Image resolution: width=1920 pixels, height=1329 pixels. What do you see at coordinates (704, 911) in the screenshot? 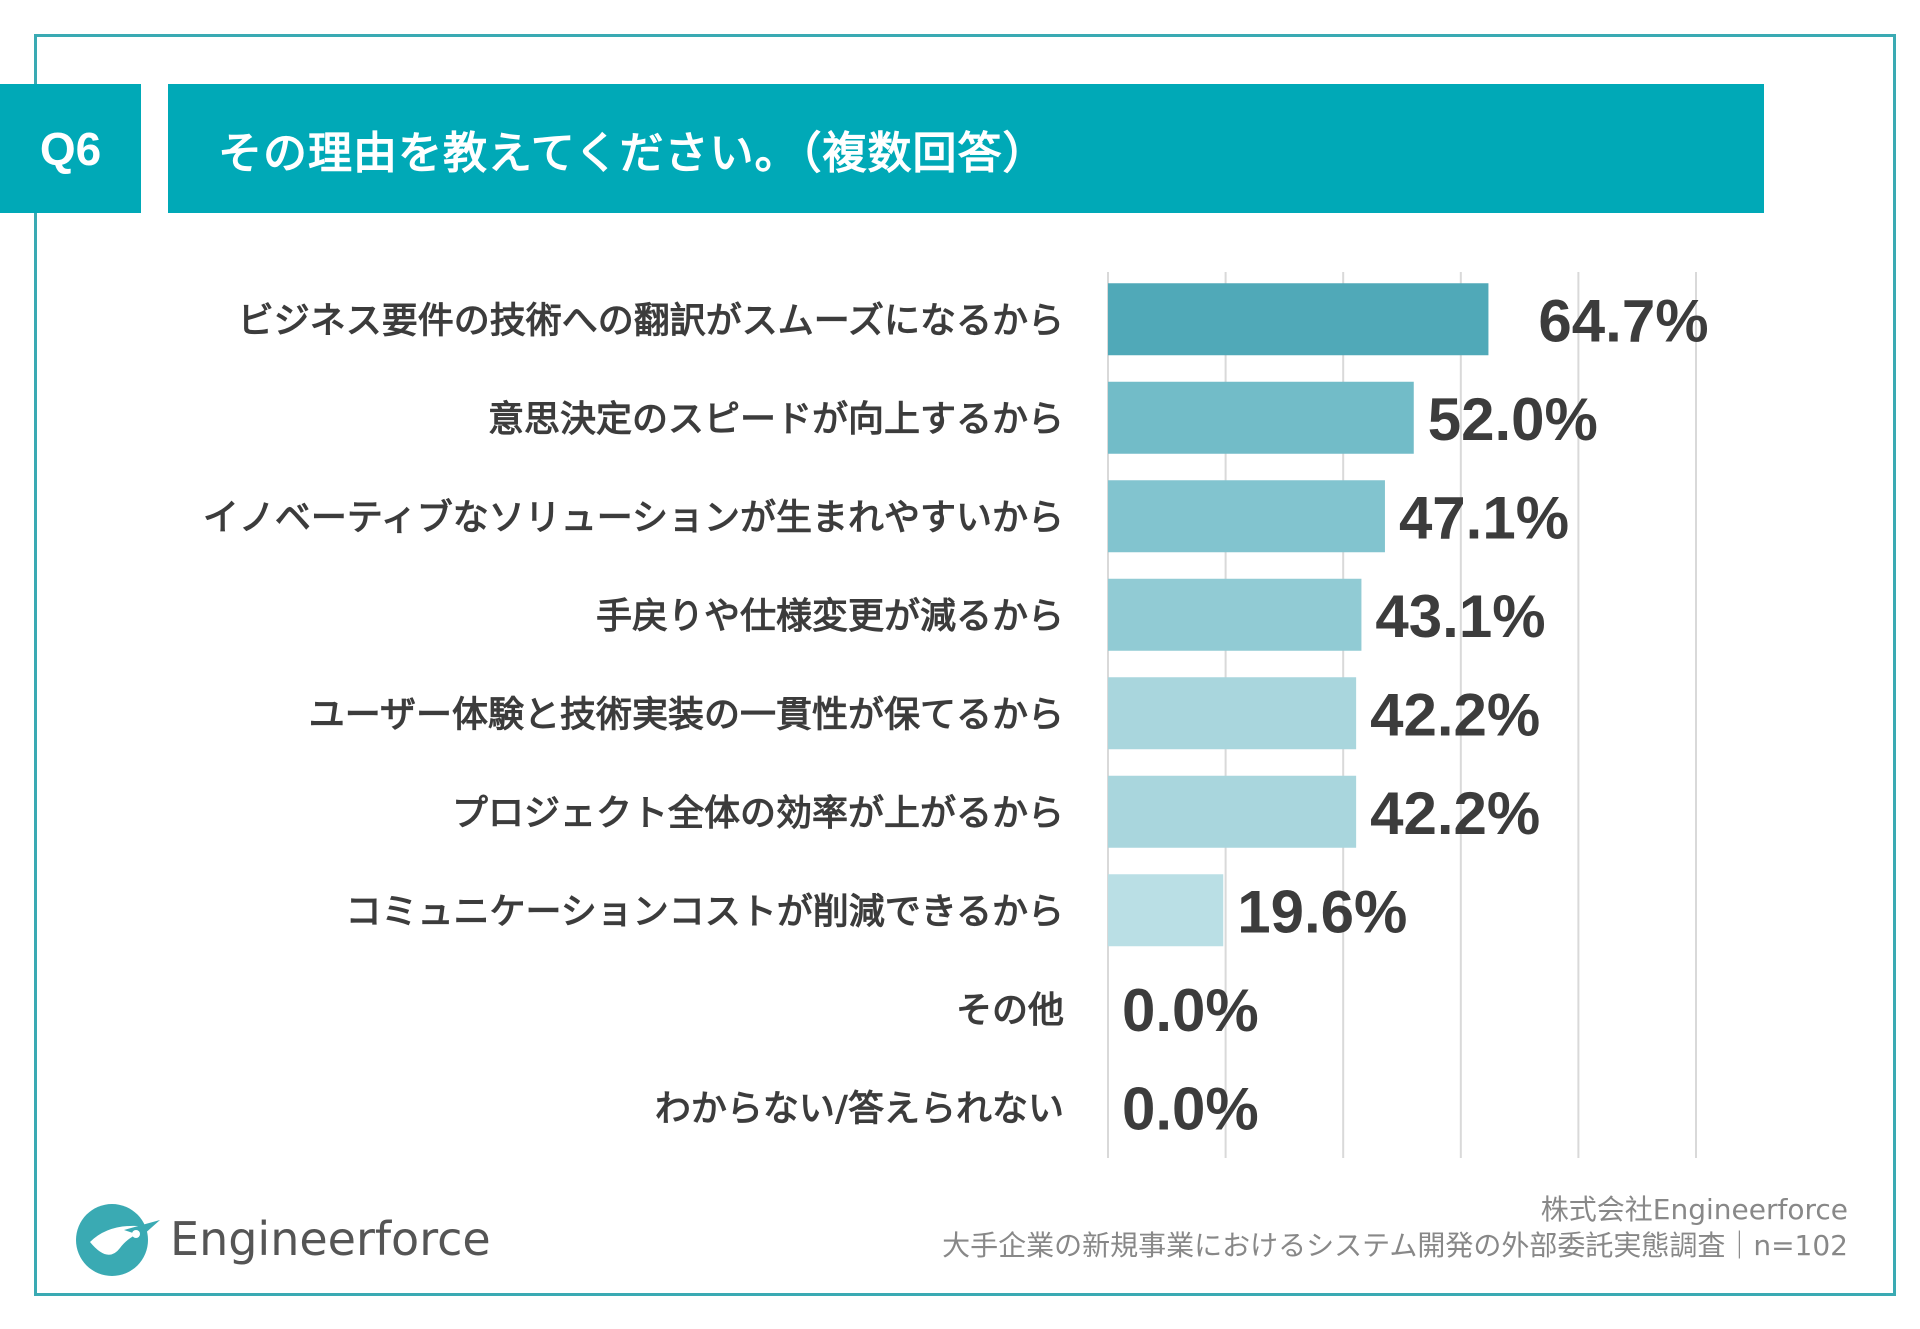
I see `category-label: コミュニケーションコストが削減できるから` at bounding box center [704, 911].